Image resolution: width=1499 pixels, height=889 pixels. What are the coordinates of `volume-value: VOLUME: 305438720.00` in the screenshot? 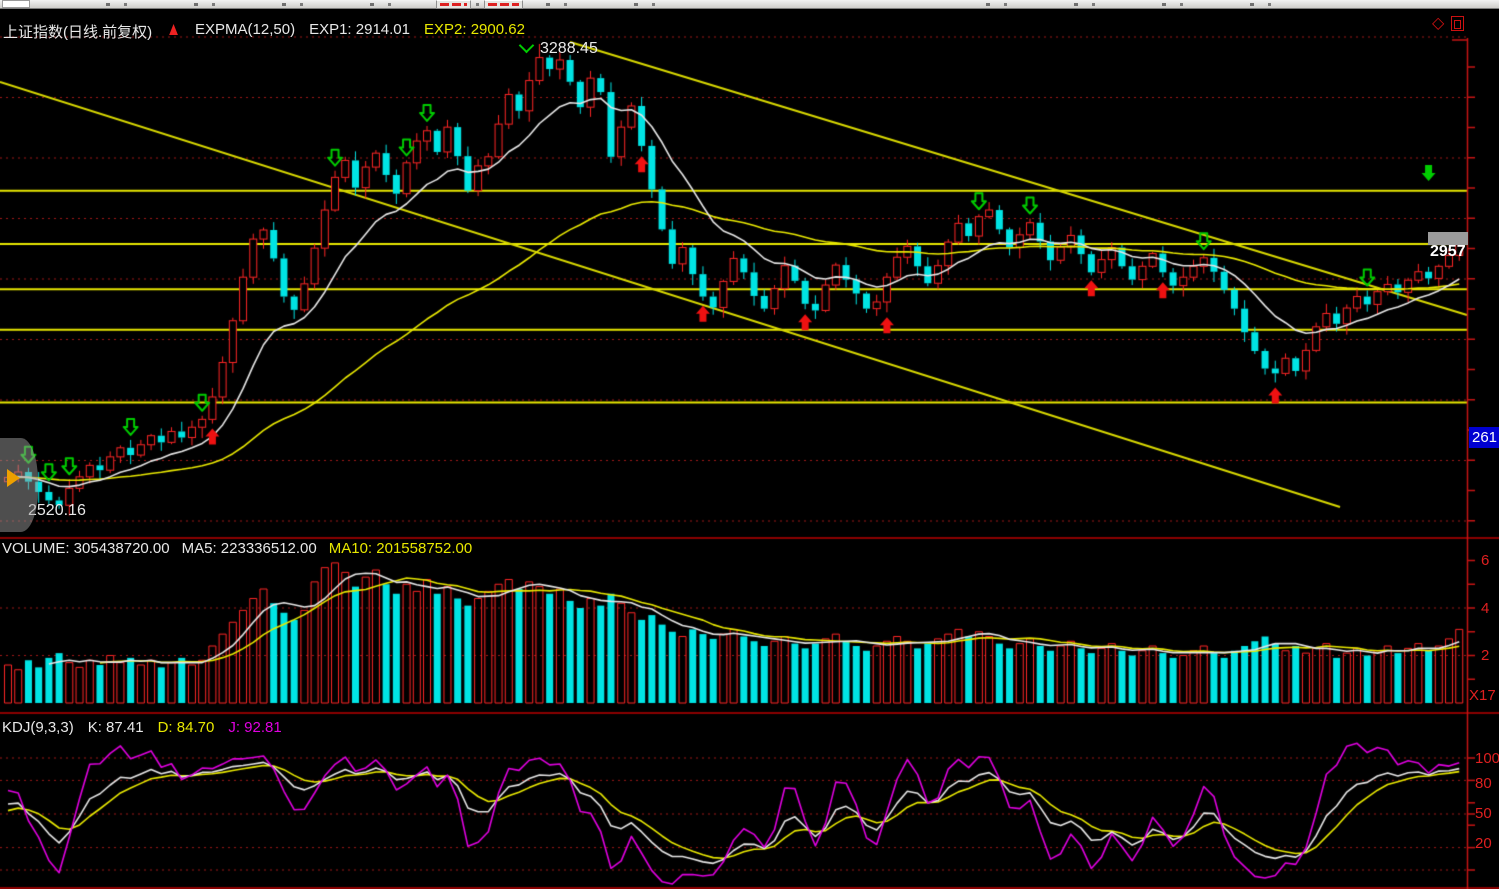 It's located at (86, 548).